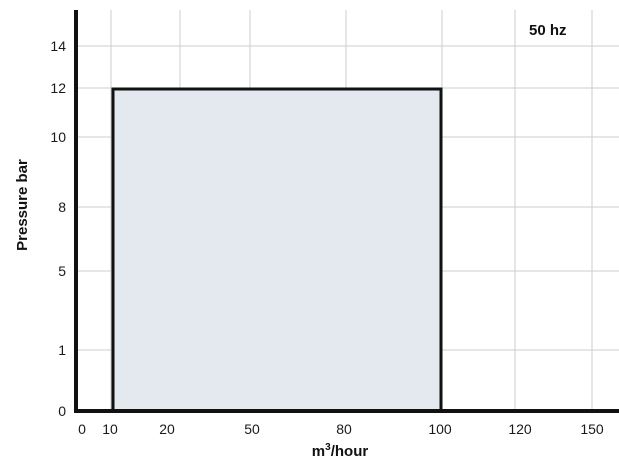  Describe the element at coordinates (252, 429) in the screenshot. I see `x-tick-label: 50` at that location.